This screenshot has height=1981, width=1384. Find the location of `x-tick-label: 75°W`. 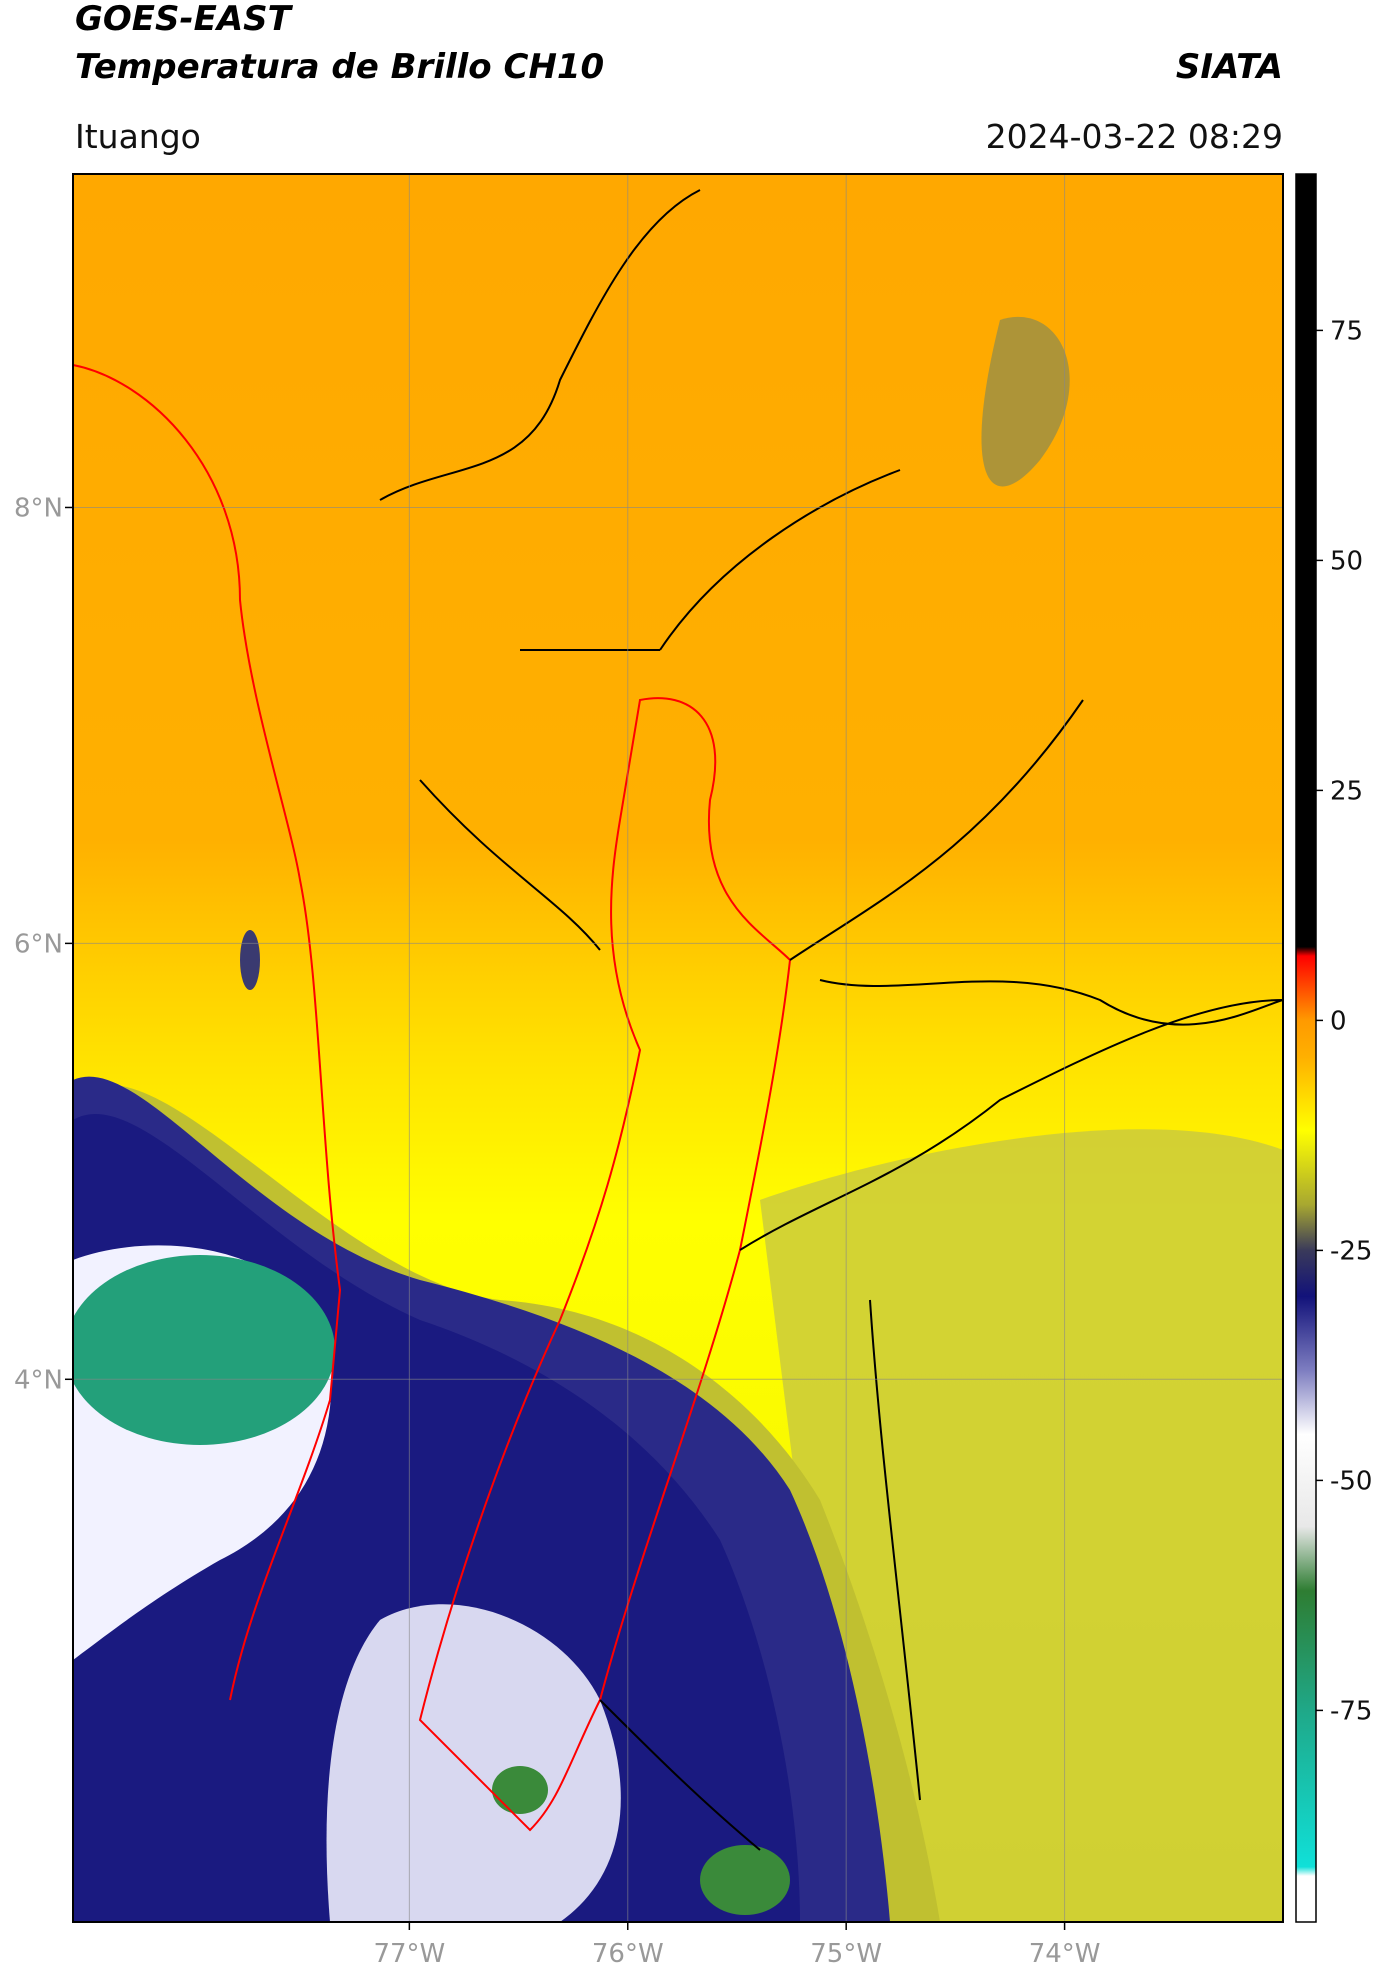

x-tick-label: 75°W is located at coordinates (846, 1954).